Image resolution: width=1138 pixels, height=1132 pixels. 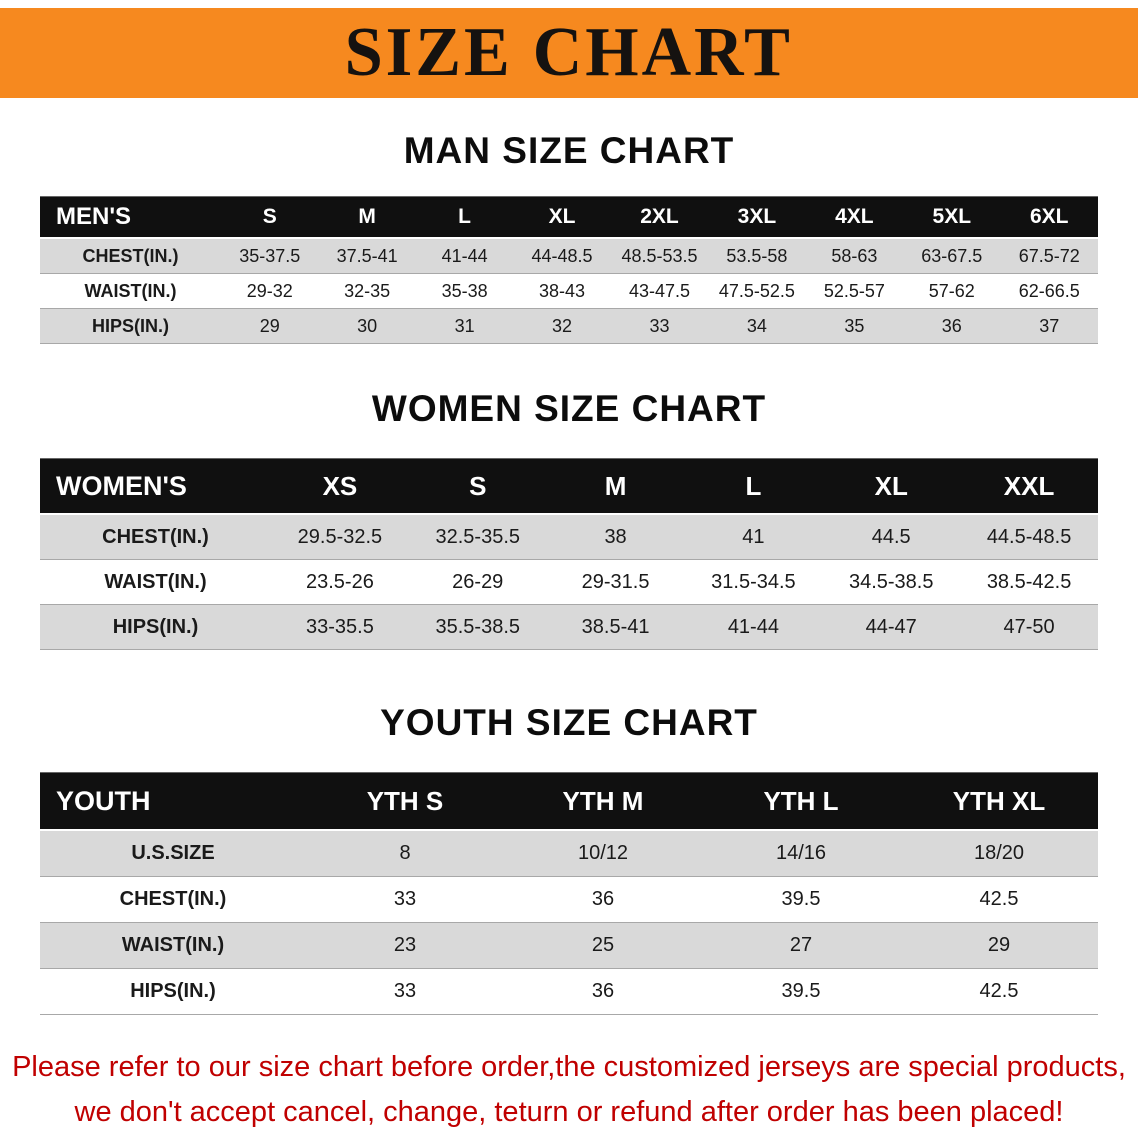 I want to click on value-cell: 32-35, so click(x=367, y=290).